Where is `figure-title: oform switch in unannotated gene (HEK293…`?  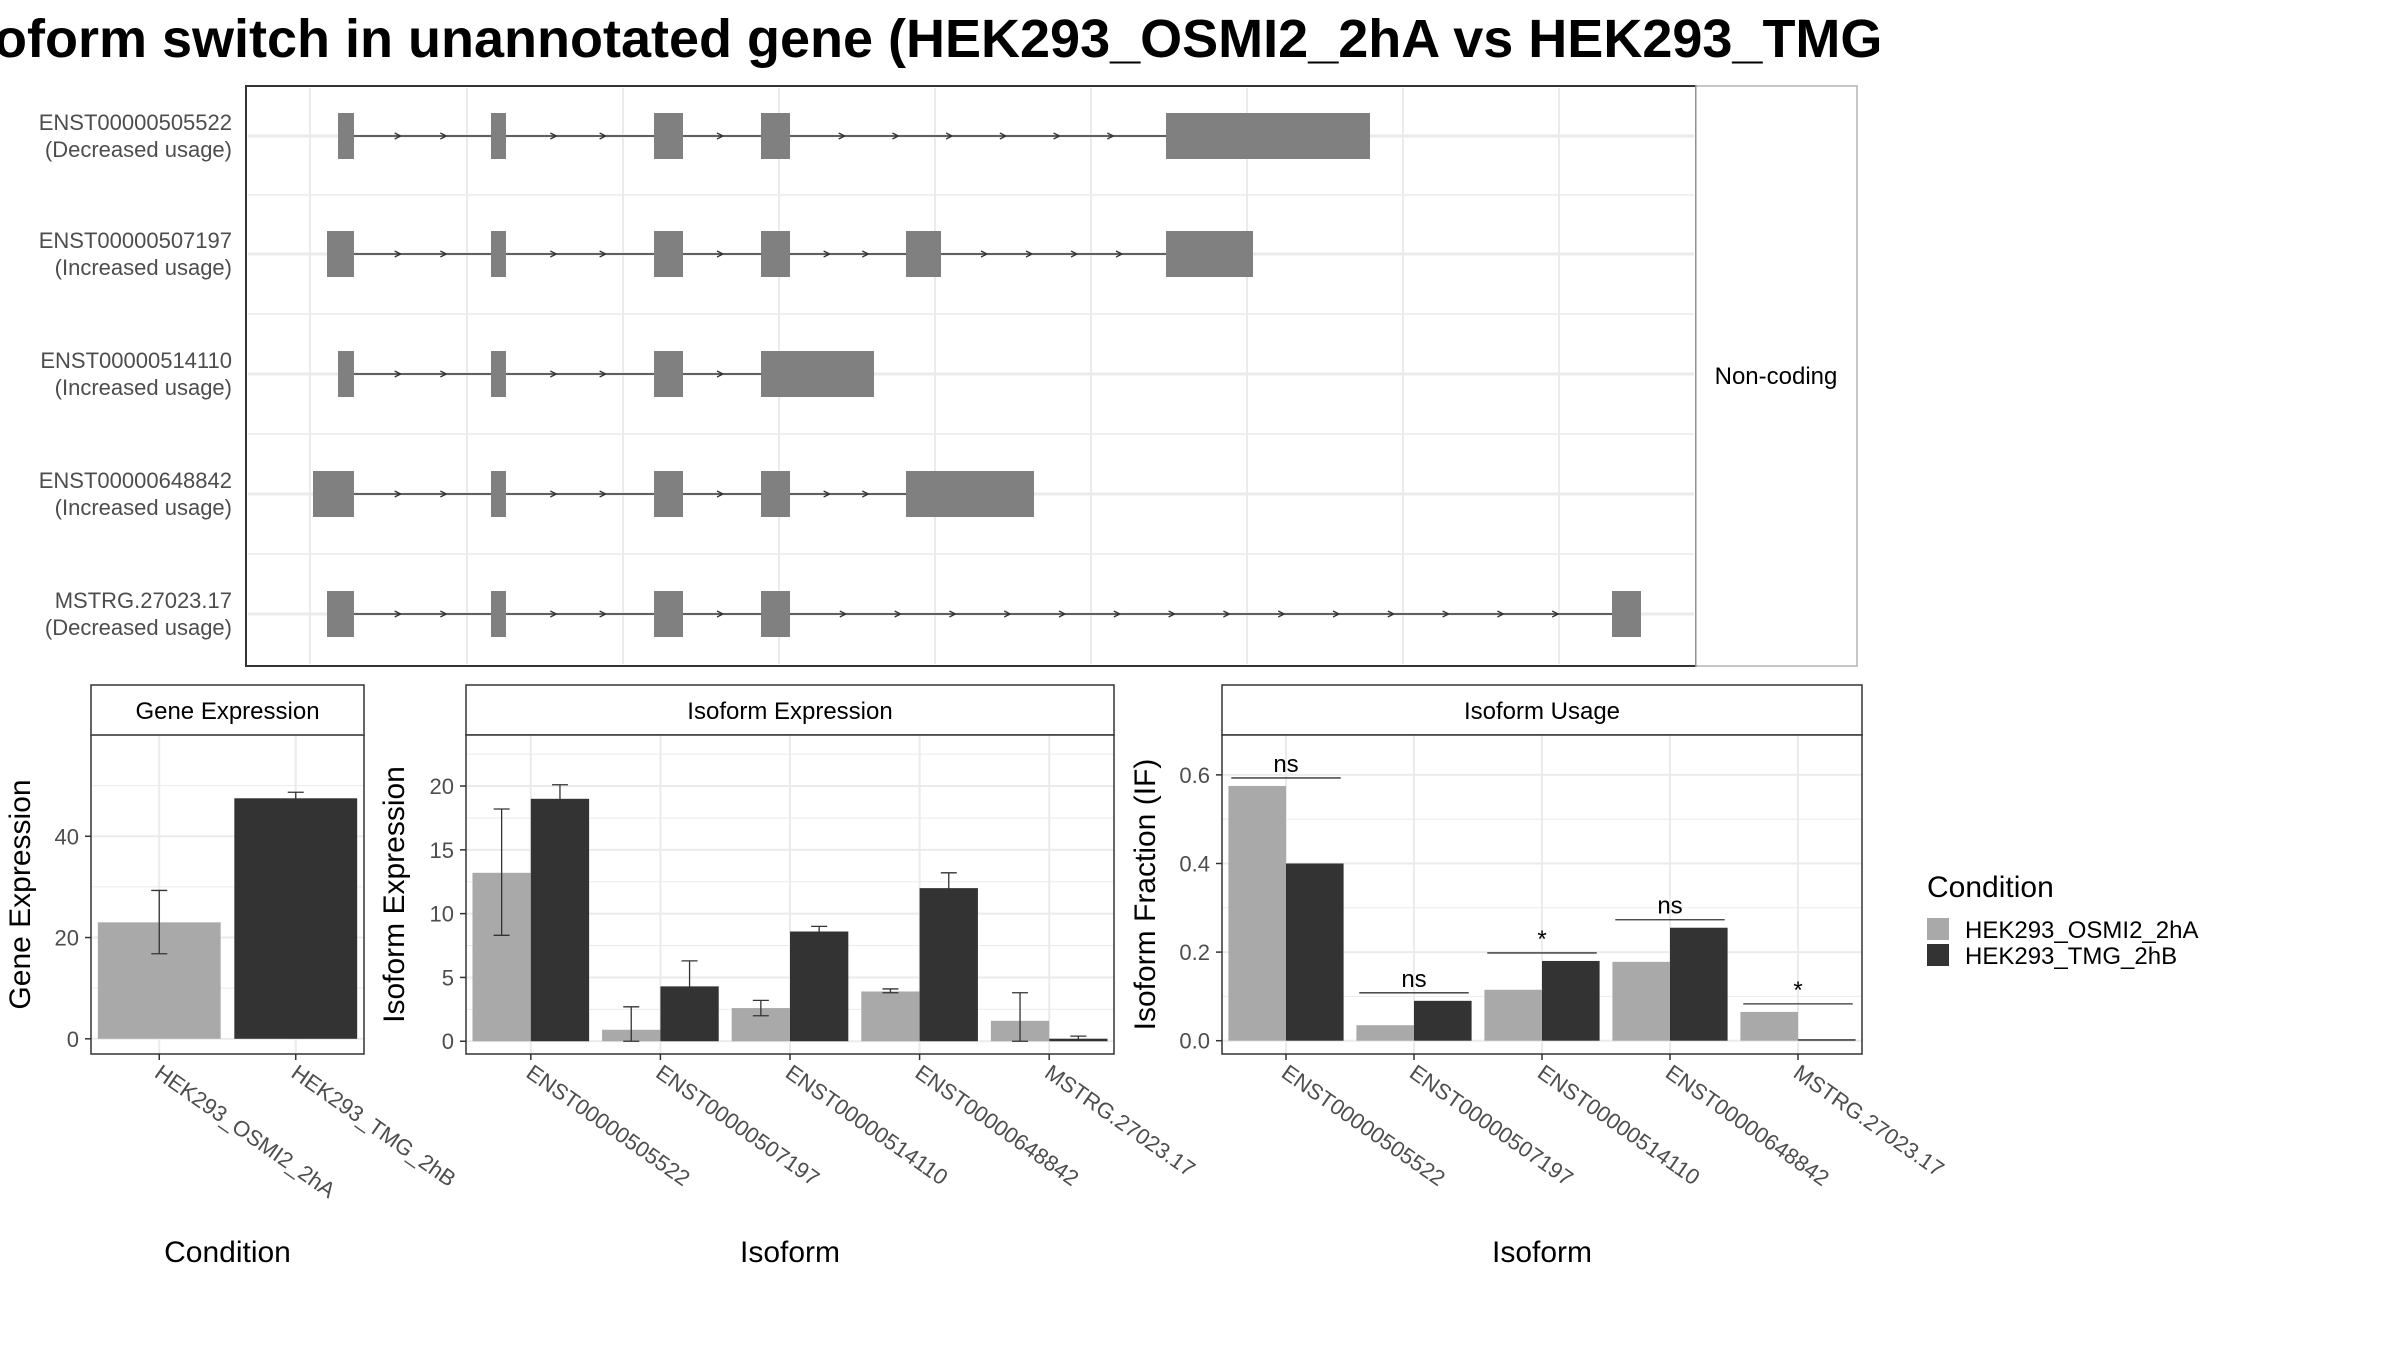 figure-title: oform switch in unannotated gene (HEK293… is located at coordinates (941, 39).